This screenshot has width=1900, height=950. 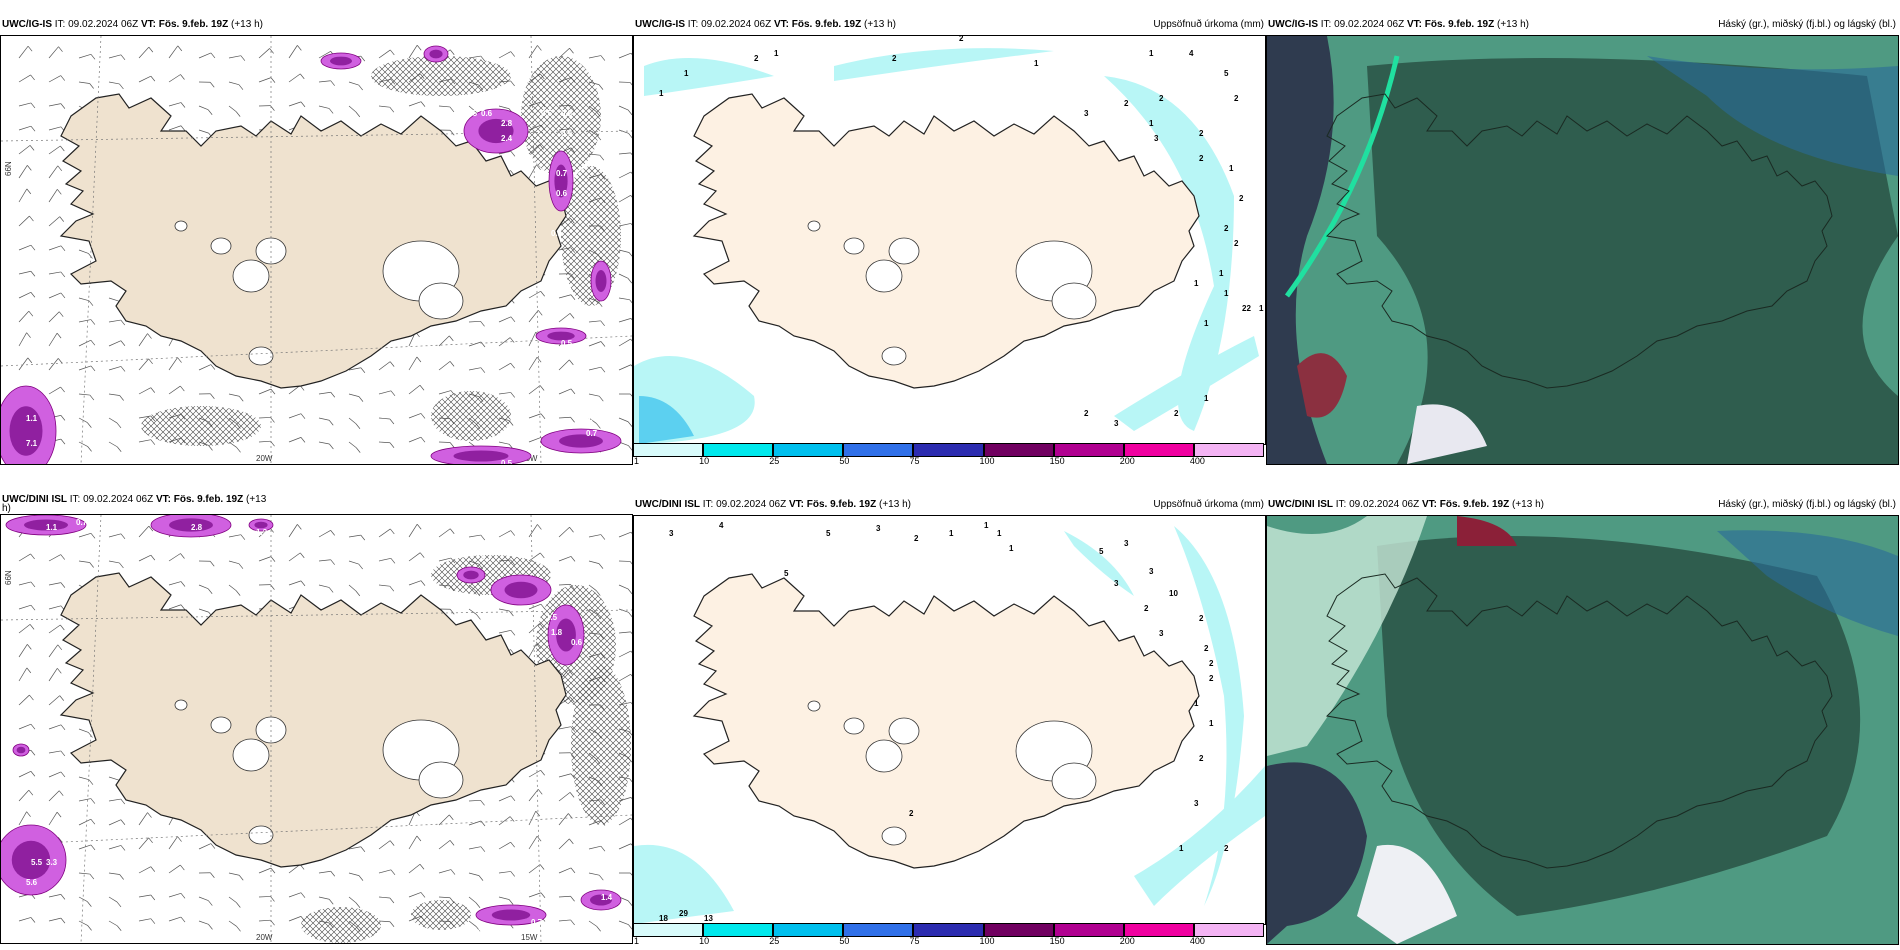 I want to click on hatch-area, so click(x=201, y=426).